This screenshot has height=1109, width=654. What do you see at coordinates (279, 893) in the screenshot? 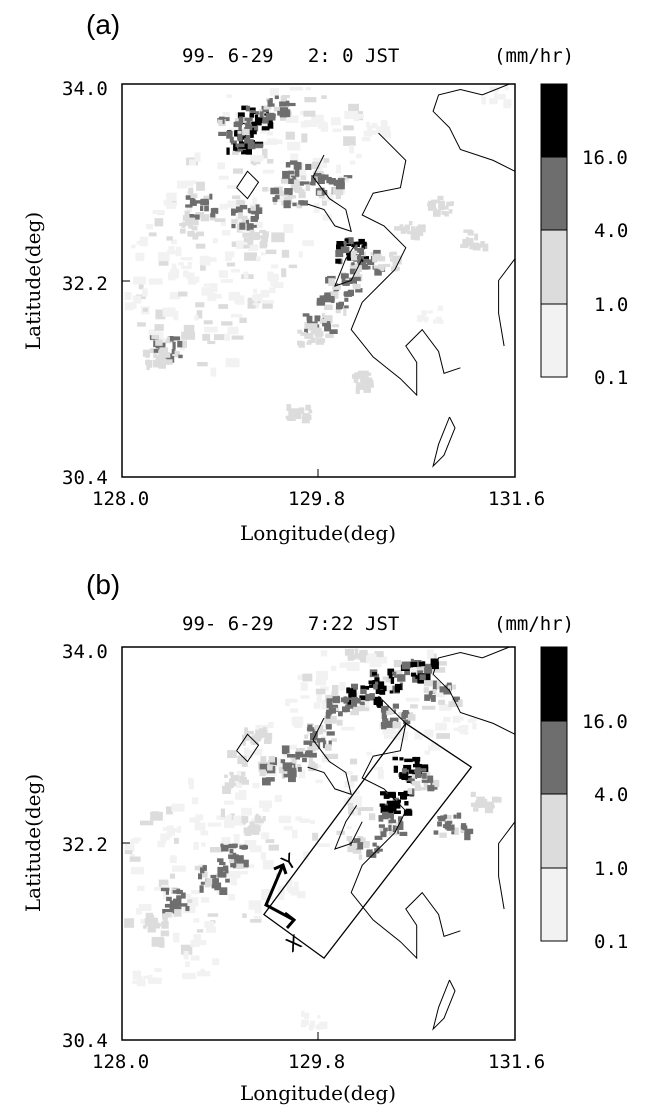
I see `panel-b-axis-arrows` at bounding box center [279, 893].